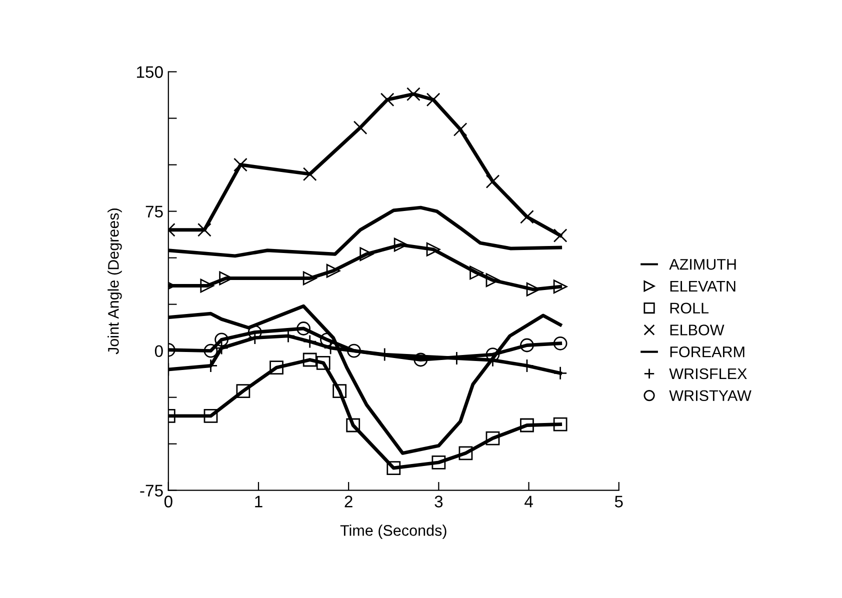 Image resolution: width=842 pixels, height=598 pixels. I want to click on legend-label: WRISTYAW, so click(710, 396).